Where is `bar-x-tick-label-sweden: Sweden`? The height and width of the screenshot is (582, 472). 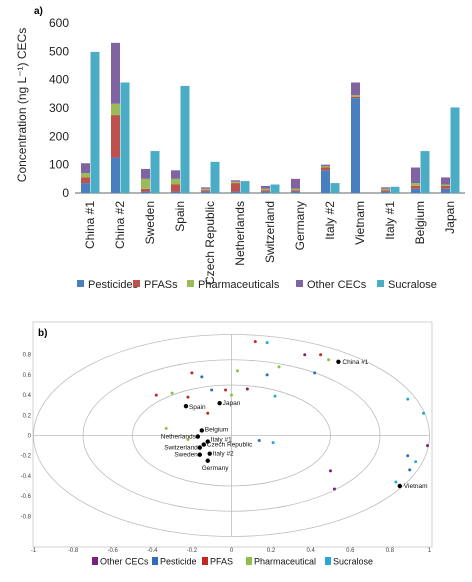
bar-x-tick-label-sweden: Sweden is located at coordinates (150, 222).